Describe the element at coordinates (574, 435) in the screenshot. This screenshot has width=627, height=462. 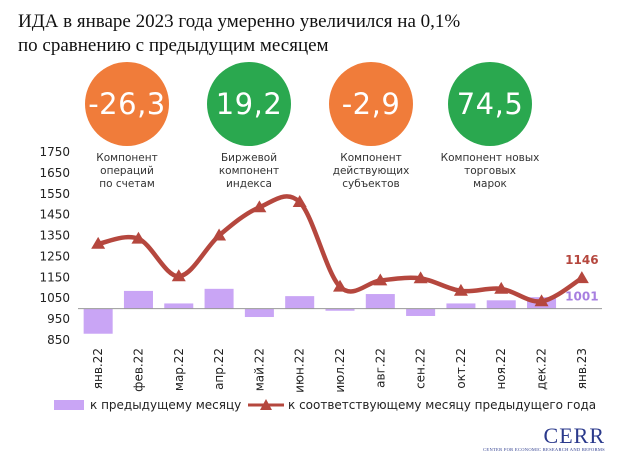
I see `logo-text: CERR` at that location.